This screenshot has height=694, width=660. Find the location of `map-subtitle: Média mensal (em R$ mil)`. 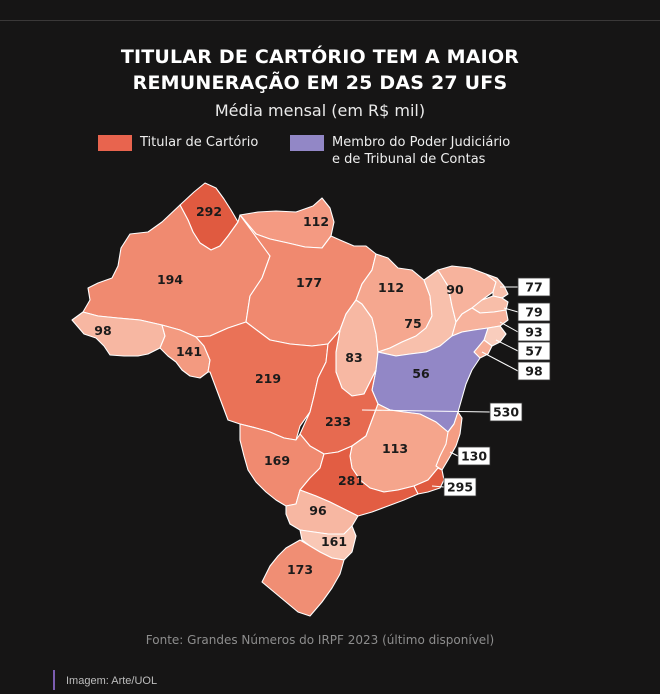

map-subtitle: Média mensal (em R$ mil) is located at coordinates (320, 110).